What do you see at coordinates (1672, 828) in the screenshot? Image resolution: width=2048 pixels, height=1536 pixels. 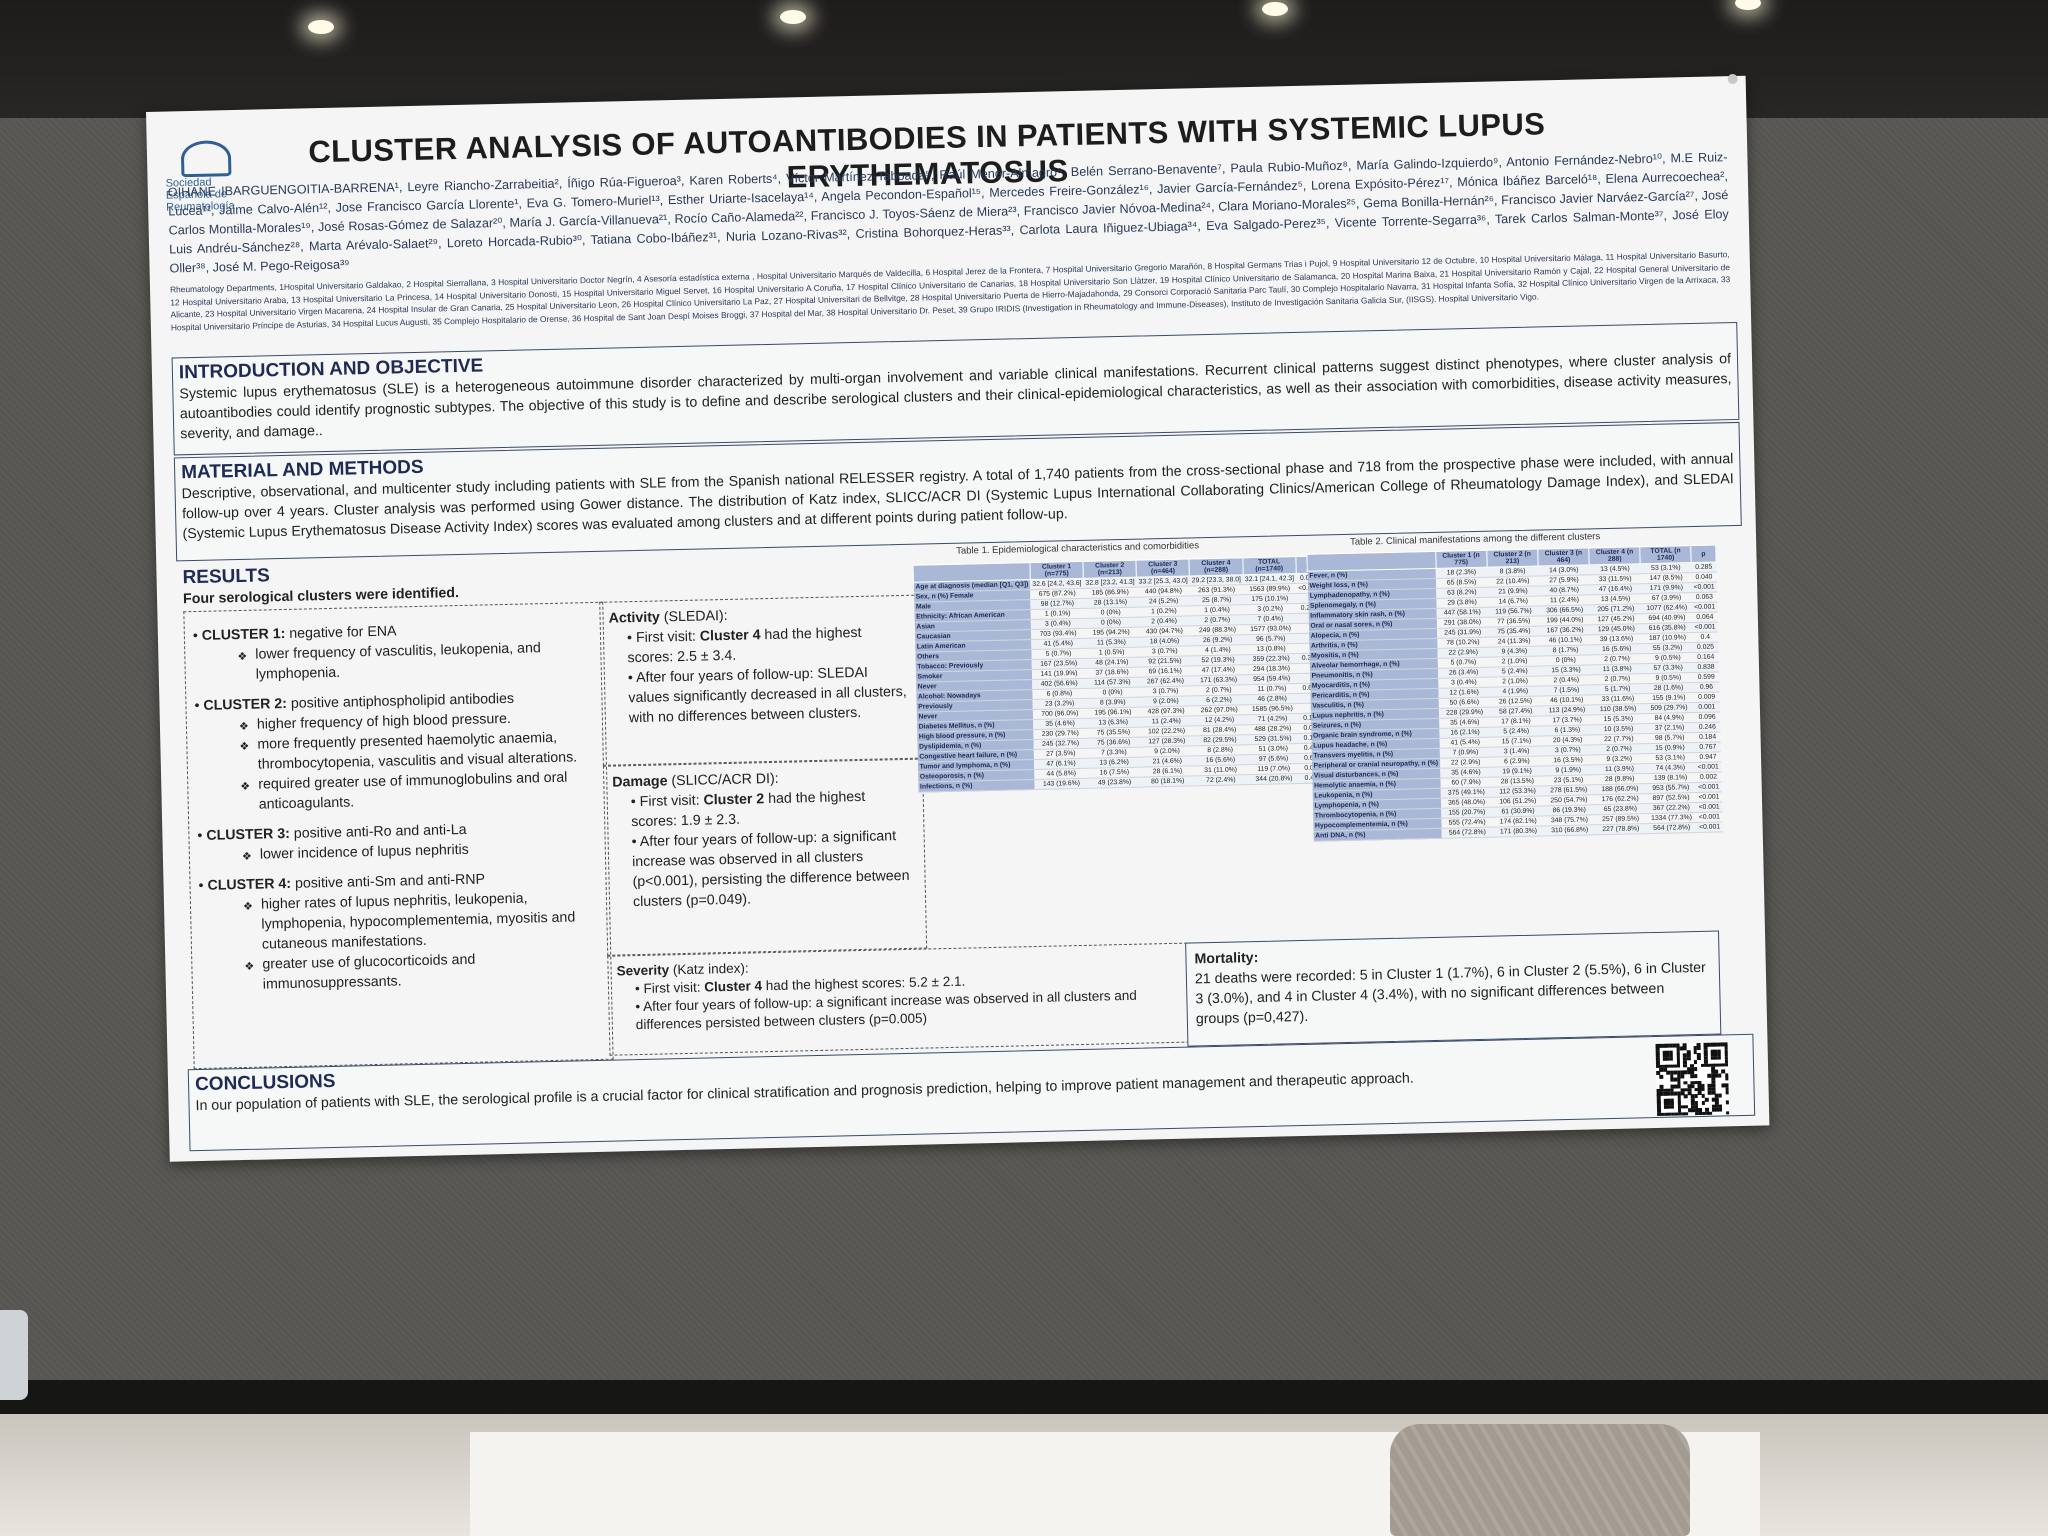 I see `table-cell: 564 (72.8%)` at bounding box center [1672, 828].